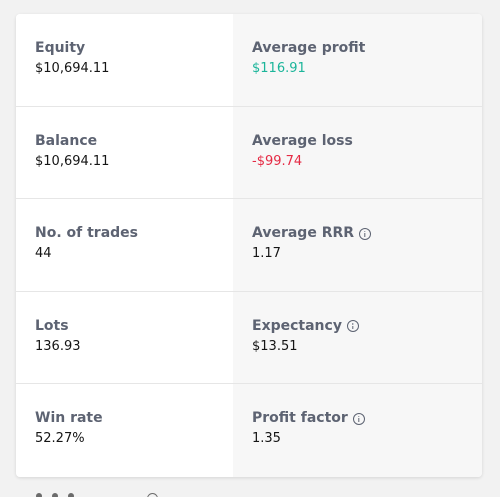  What do you see at coordinates (58, 346) in the screenshot?
I see `stat-lots-value: 136.93` at bounding box center [58, 346].